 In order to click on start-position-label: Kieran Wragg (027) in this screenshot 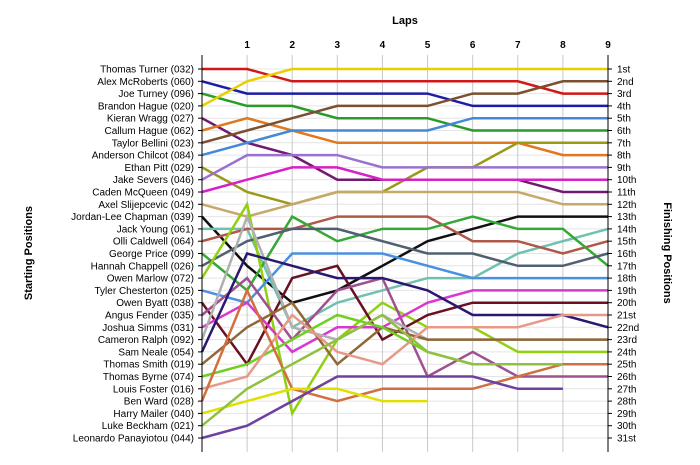, I will do `click(150, 119)`.